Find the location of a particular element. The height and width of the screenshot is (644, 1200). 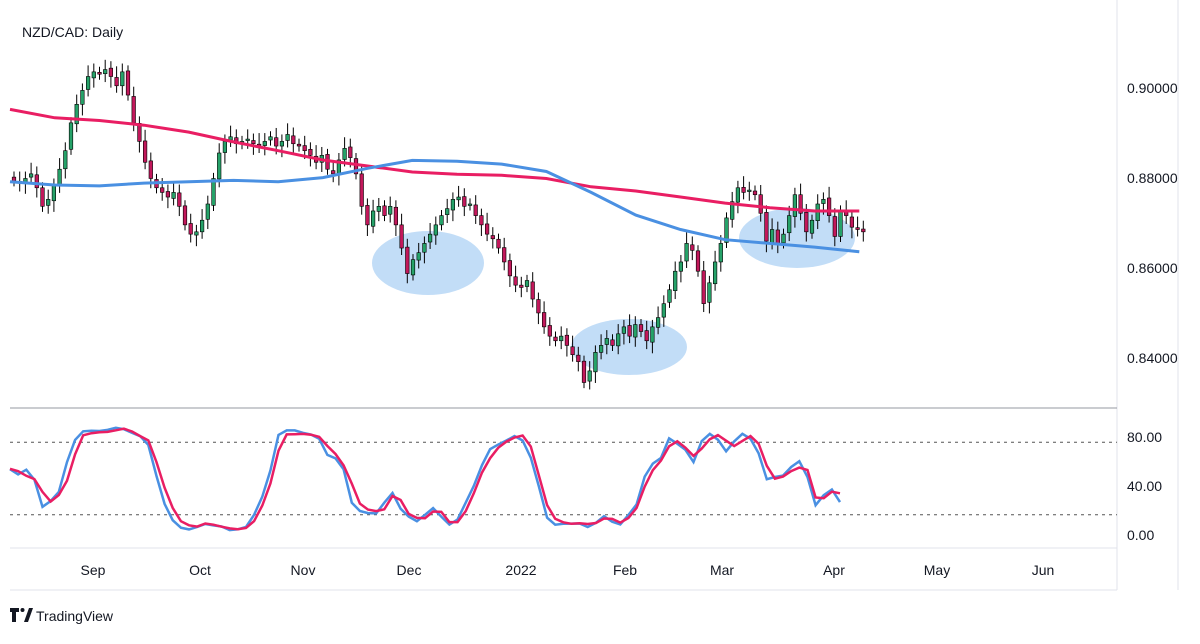

tradingview-logo-icon is located at coordinates (21, 615).